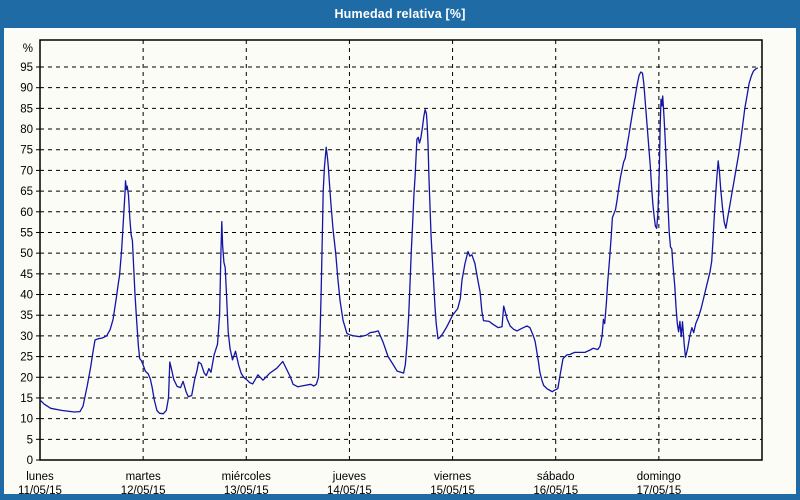 This screenshot has height=500, width=800. I want to click on x-date-label: 17/05/15, so click(658, 491).